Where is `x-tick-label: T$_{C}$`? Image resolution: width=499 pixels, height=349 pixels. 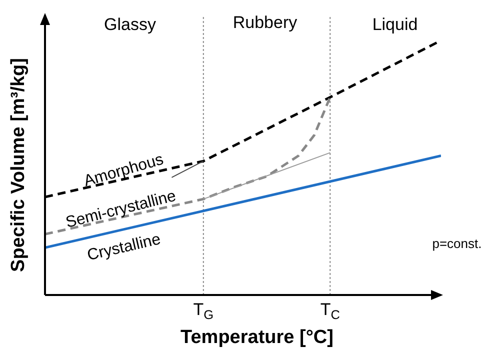 x-tick-label: T$_{C}$ is located at coordinates (330, 311).